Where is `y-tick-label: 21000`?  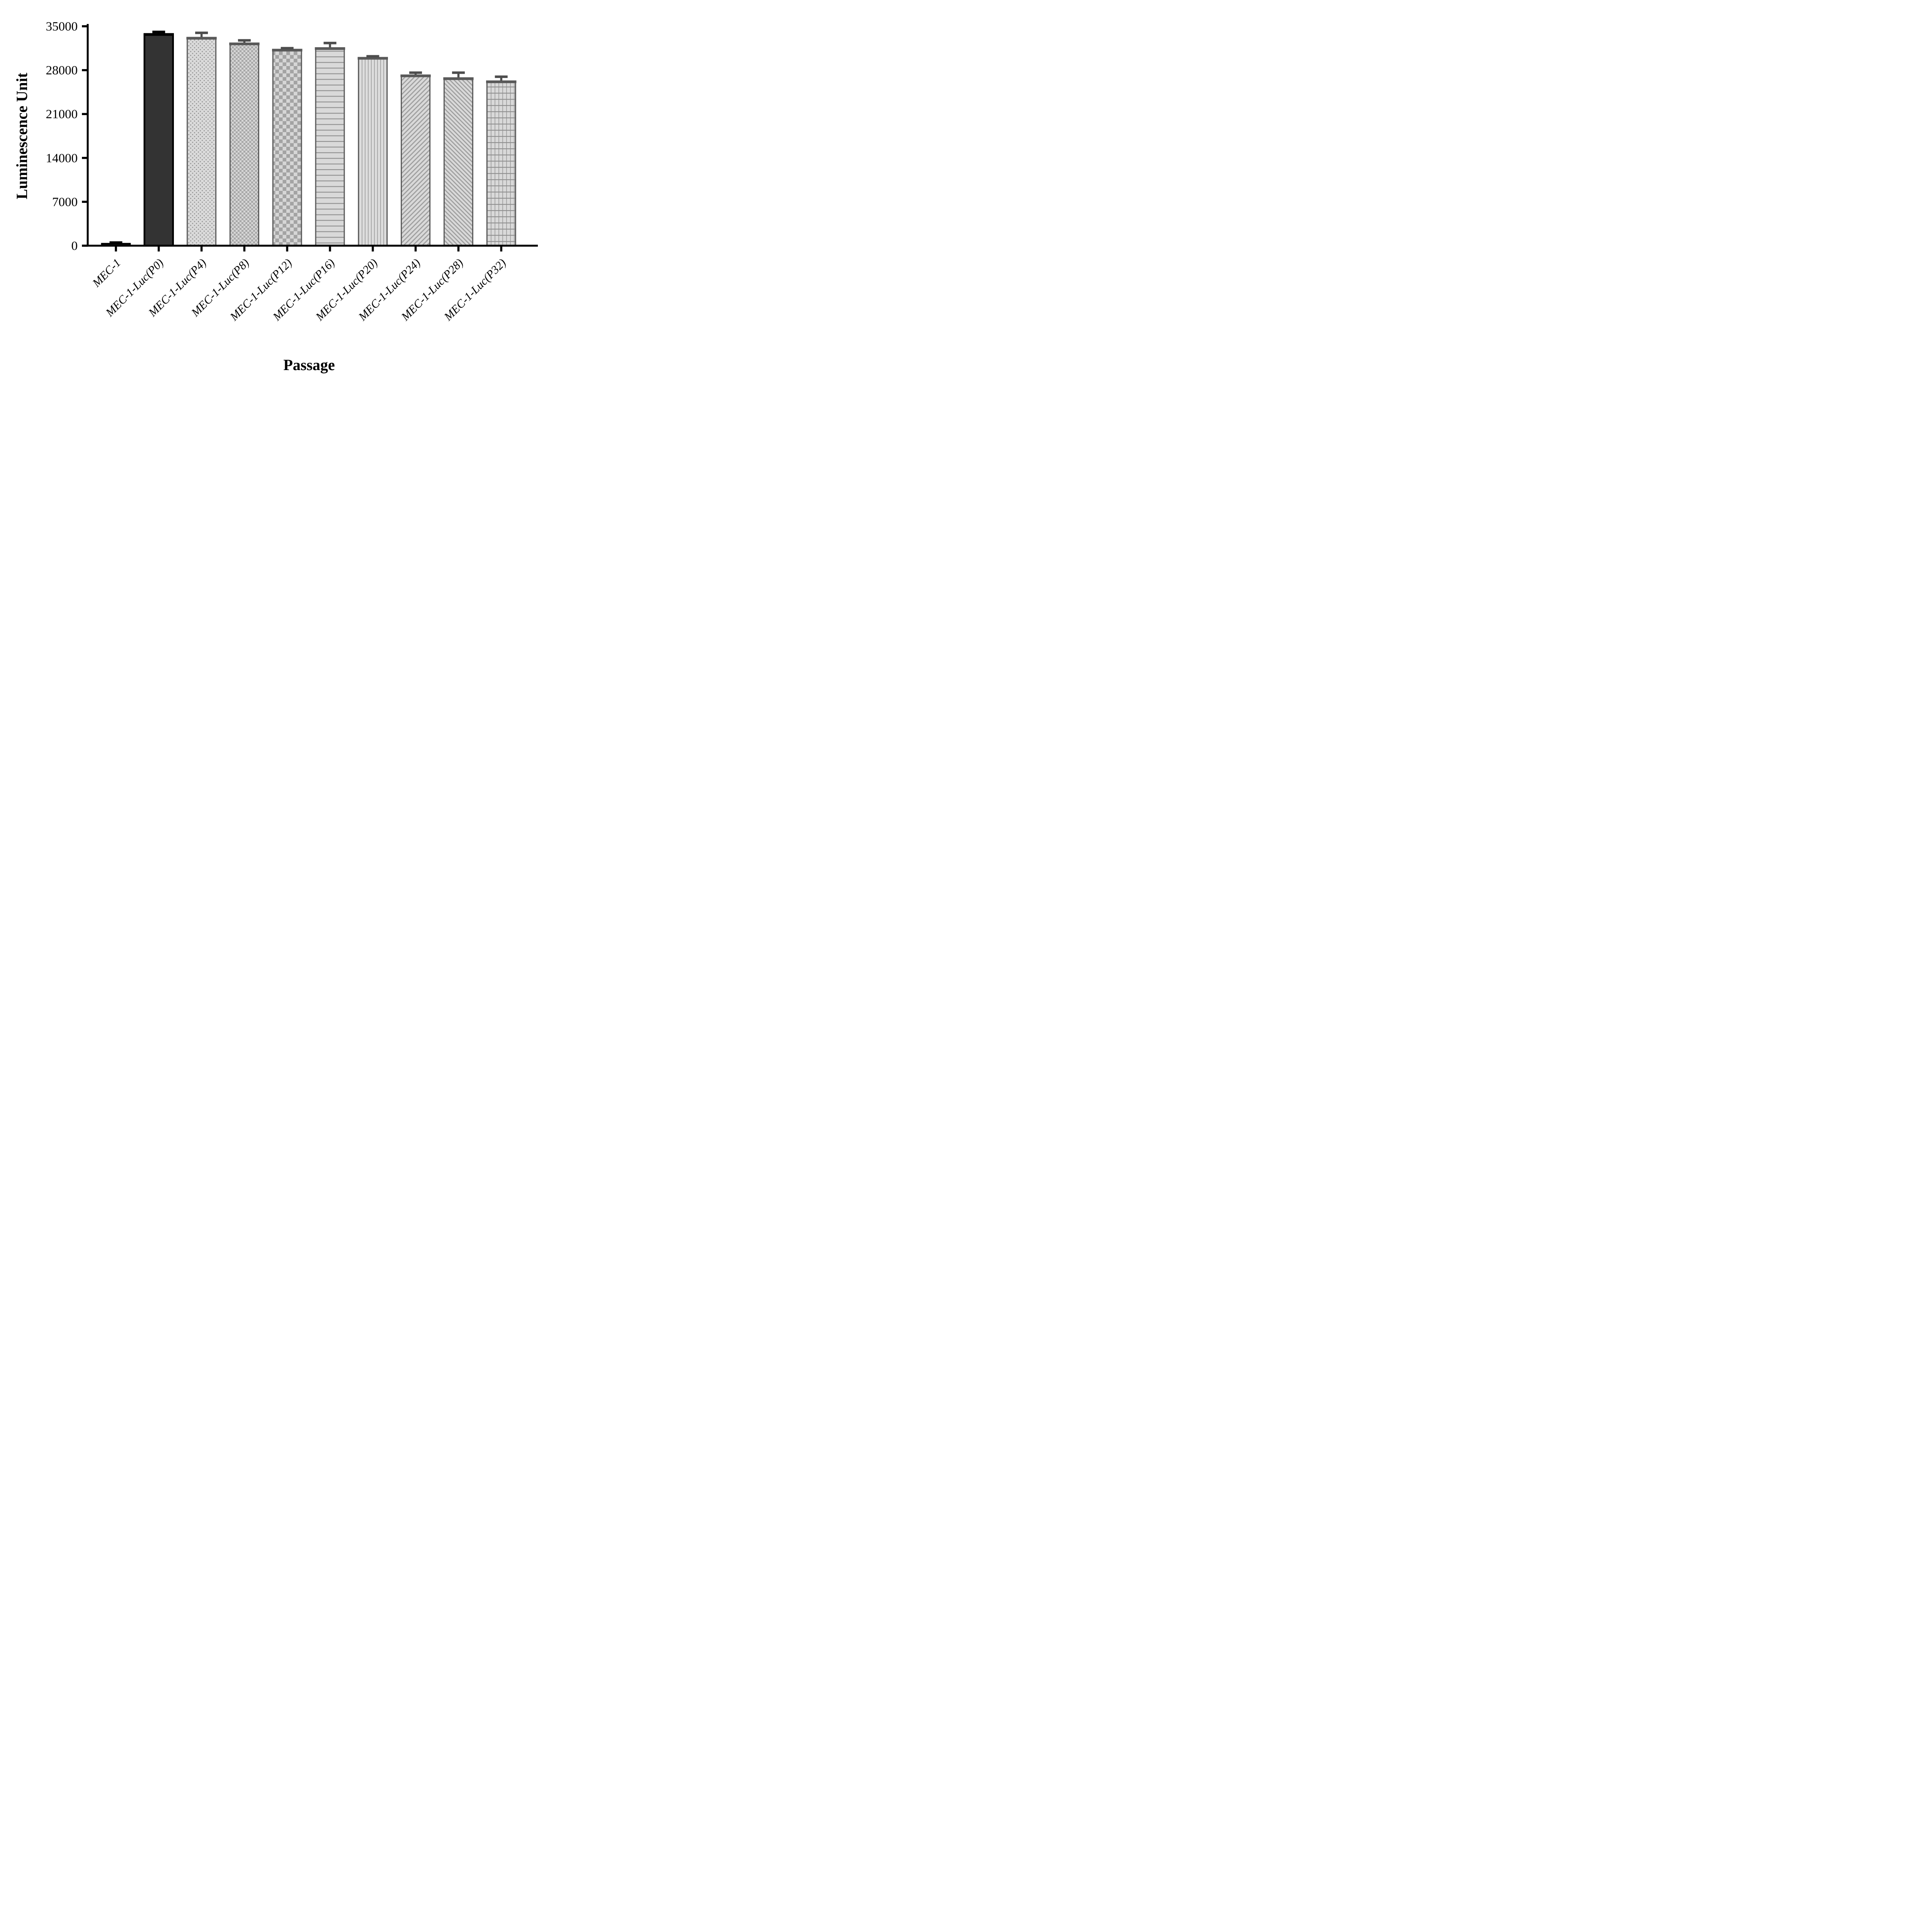
y-tick-label: 21000 is located at coordinates (62, 114).